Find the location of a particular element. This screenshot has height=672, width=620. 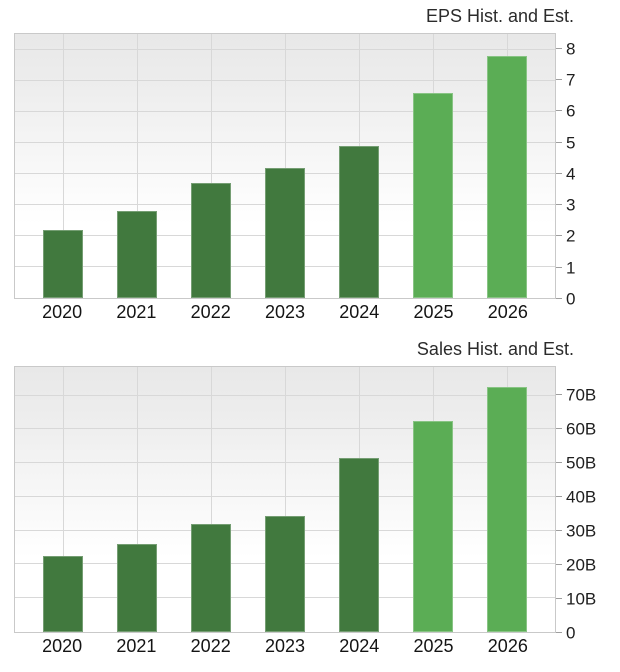

y-tick-label-60B: 60B is located at coordinates (581, 429).